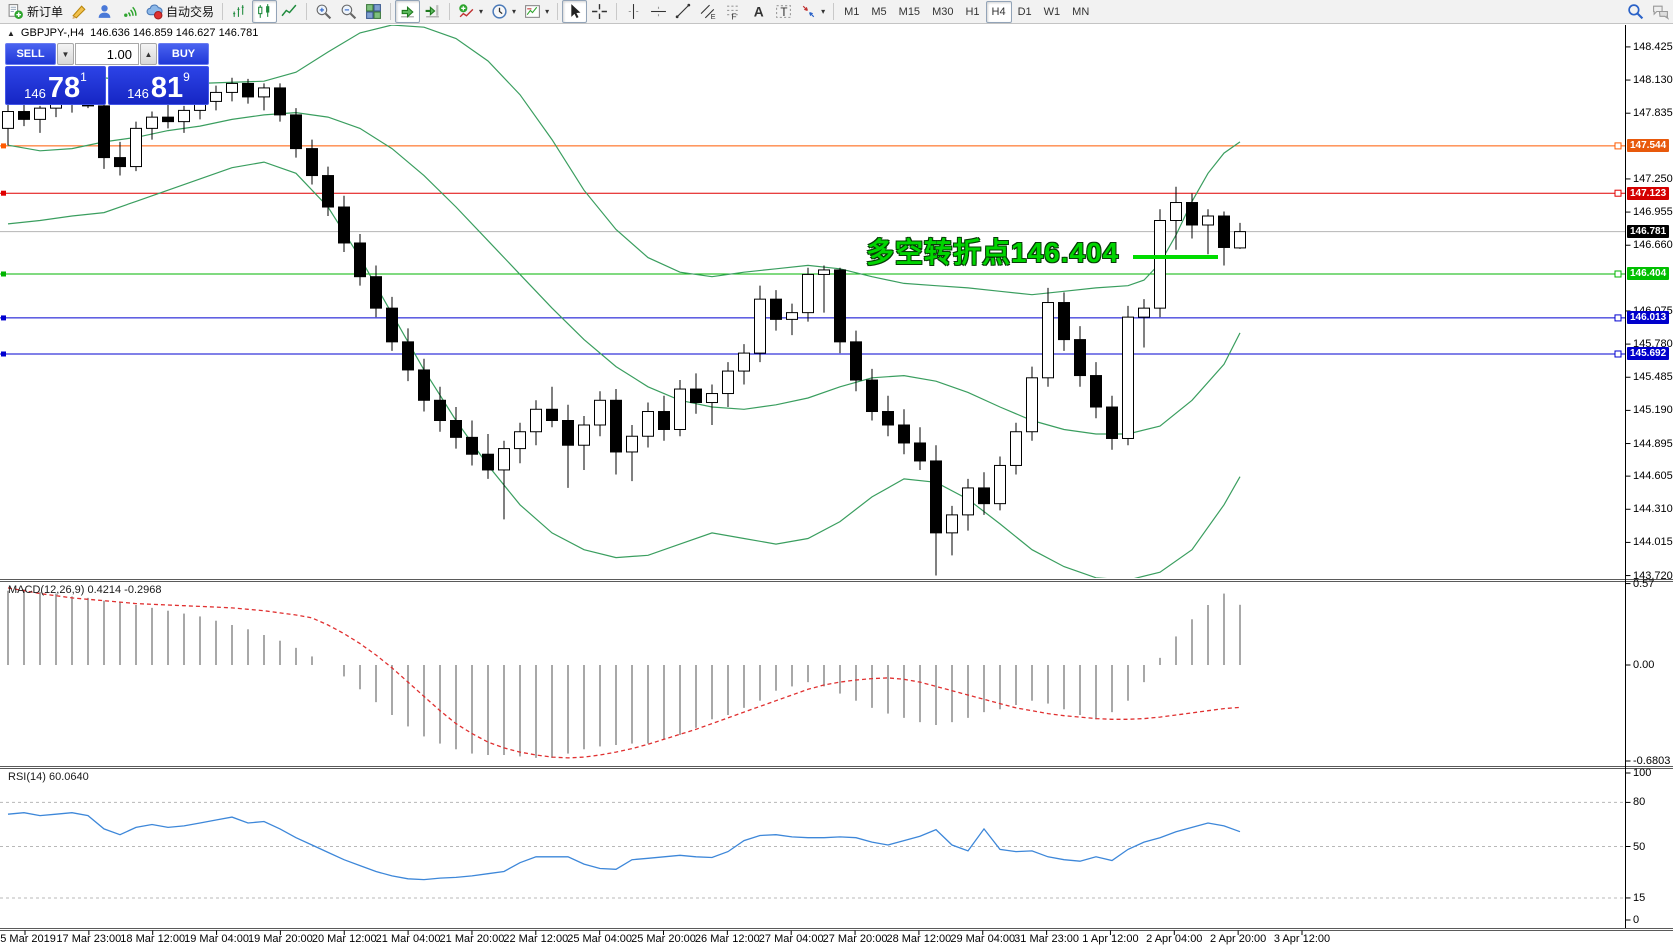 This screenshot has width=1673, height=947. I want to click on arrows-tool-button: ▾, so click(812, 11).